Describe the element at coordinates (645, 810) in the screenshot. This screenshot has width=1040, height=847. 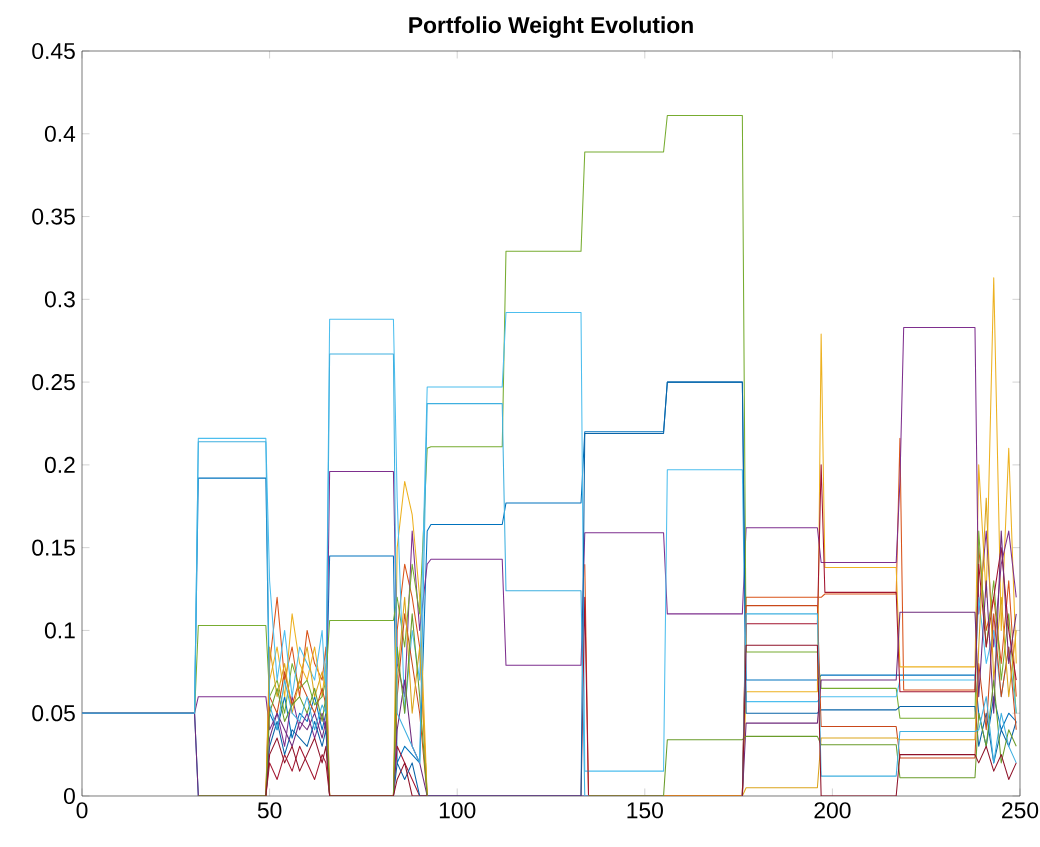
I see `x-tick-label: 150` at that location.